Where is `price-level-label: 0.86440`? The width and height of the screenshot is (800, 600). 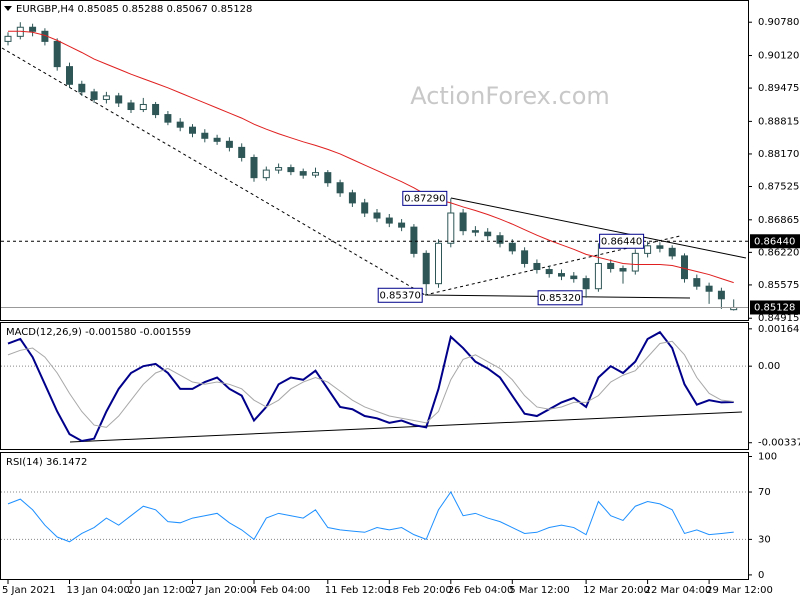
price-level-label: 0.86440 is located at coordinates (774, 241).